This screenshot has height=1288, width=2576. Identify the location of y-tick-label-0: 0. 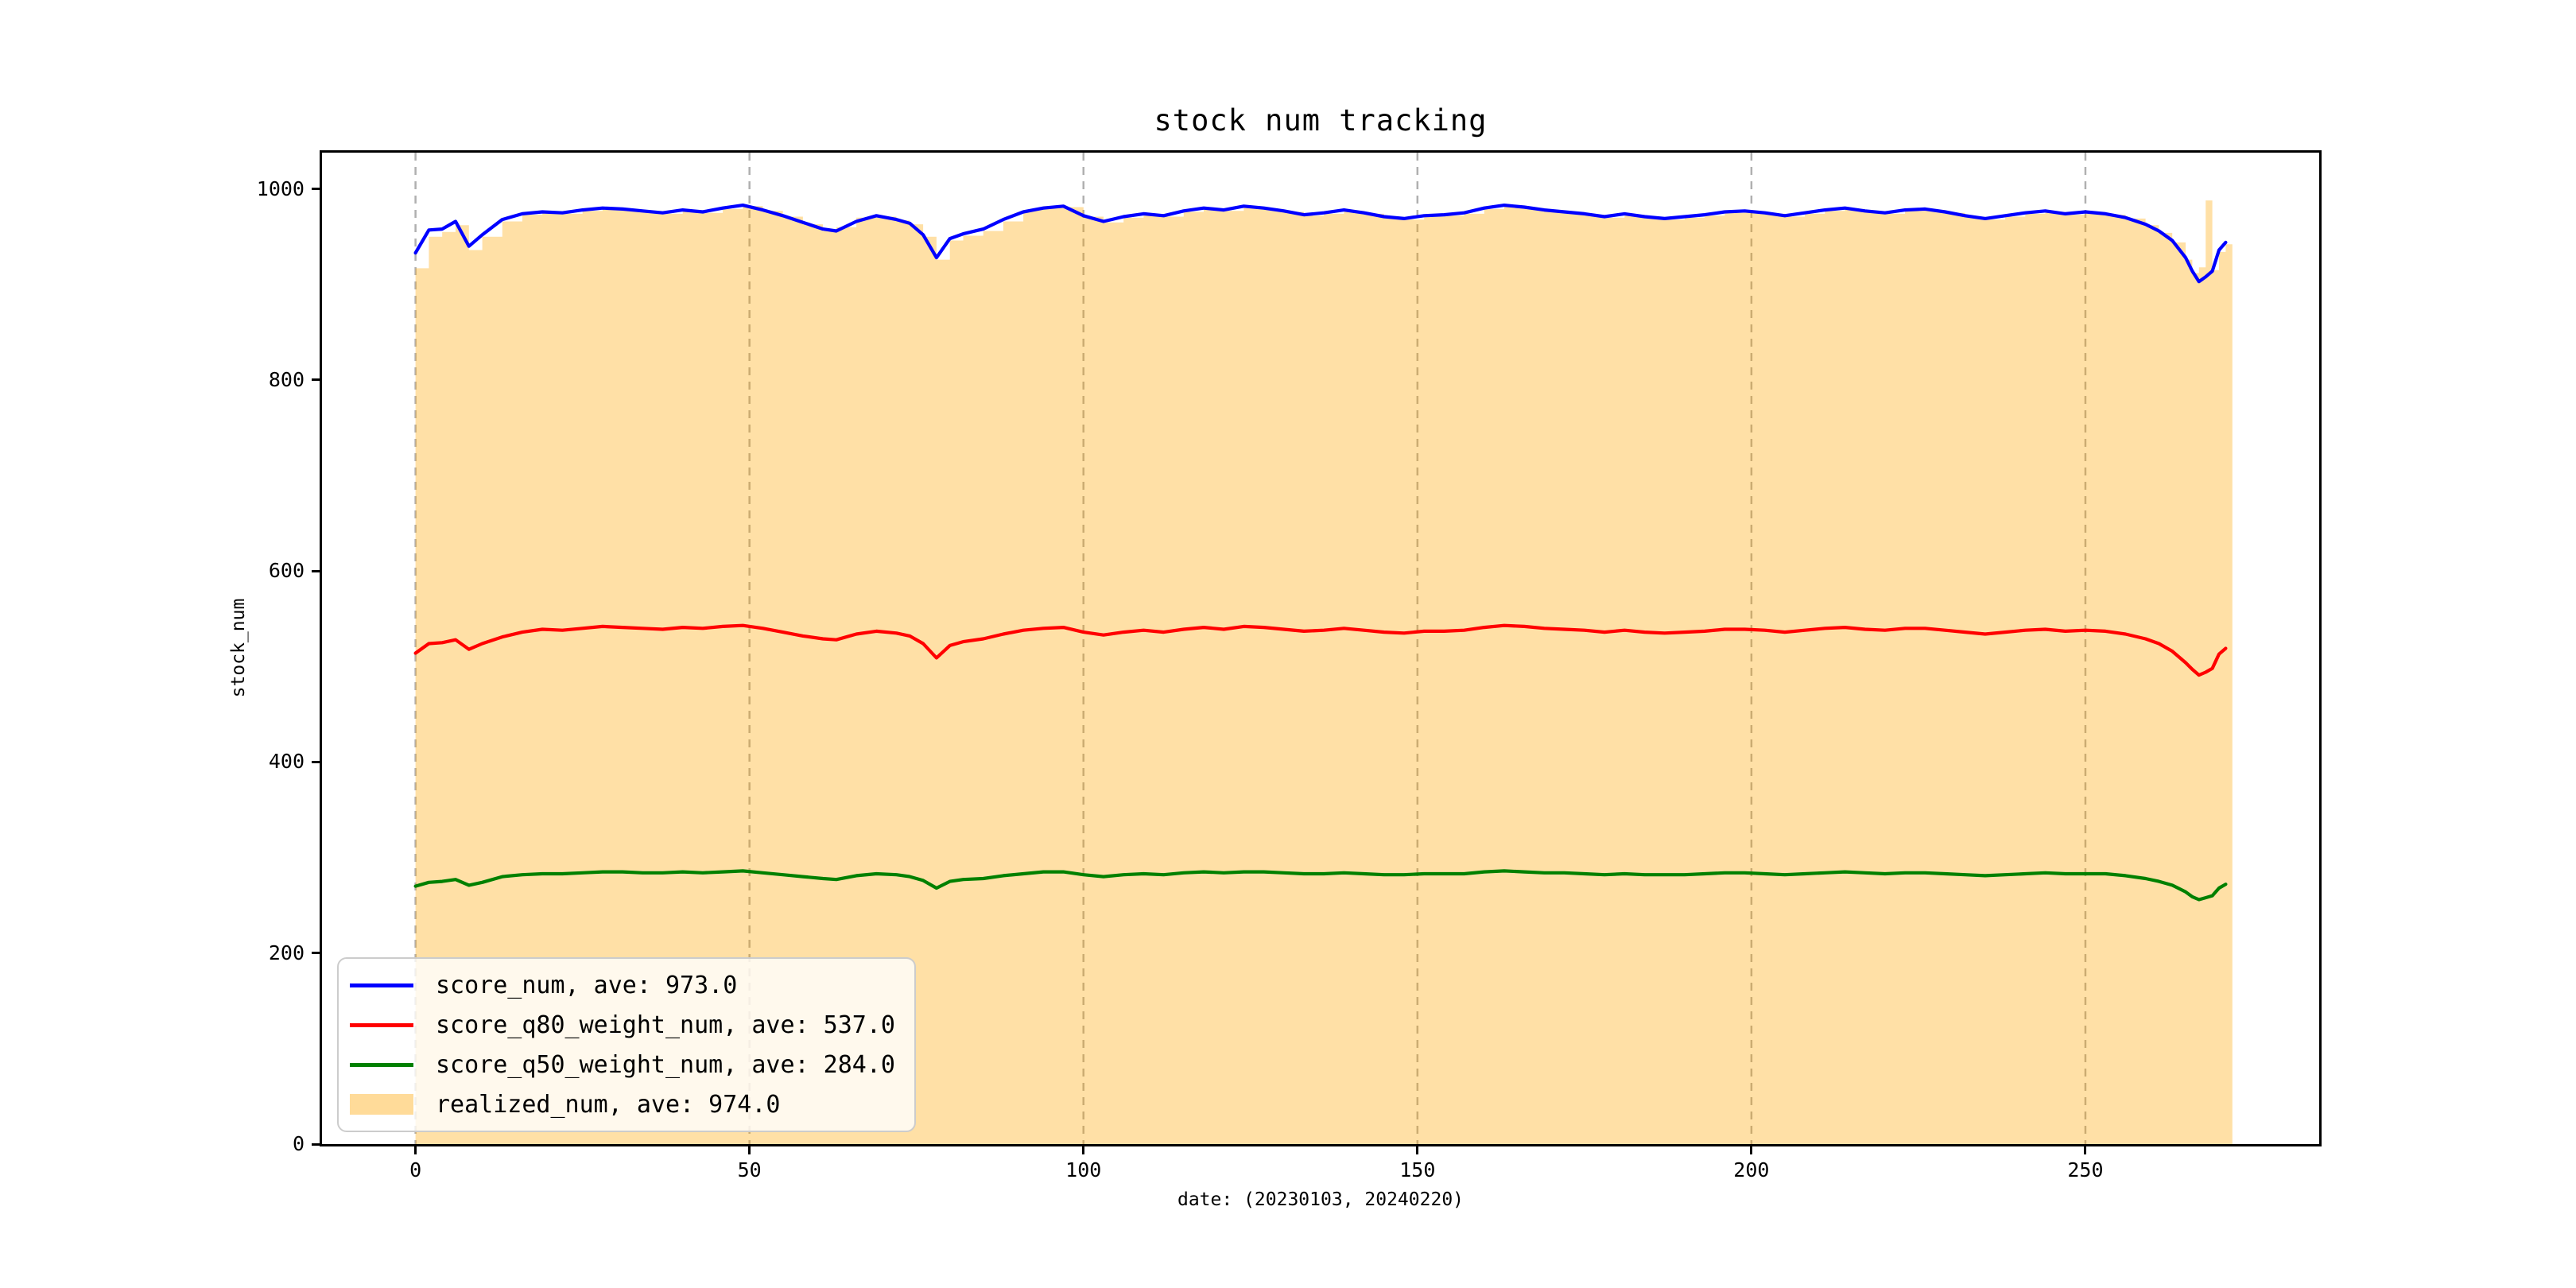
(299, 1143).